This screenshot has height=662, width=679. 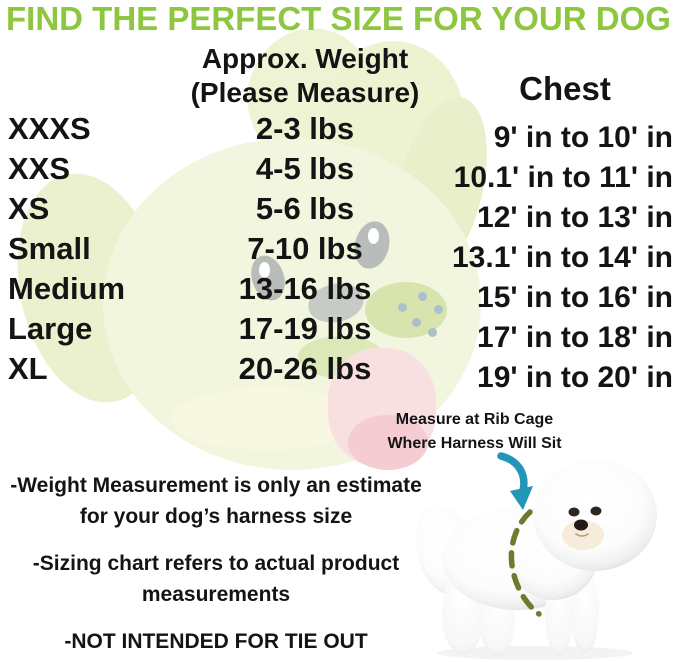 What do you see at coordinates (562, 257) in the screenshot?
I see `chest-value: 13.1' in to 14' in` at bounding box center [562, 257].